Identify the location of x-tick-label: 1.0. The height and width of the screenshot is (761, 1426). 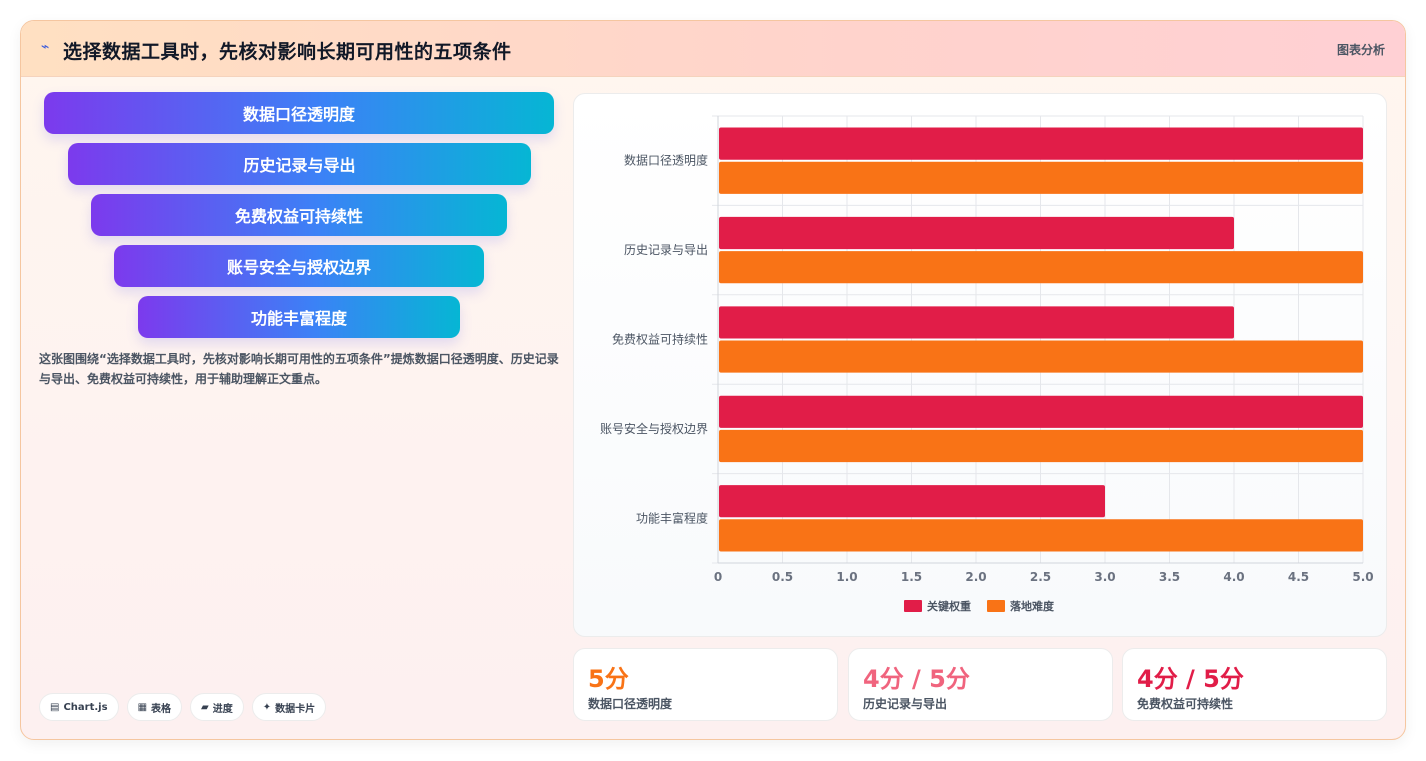
(846, 577).